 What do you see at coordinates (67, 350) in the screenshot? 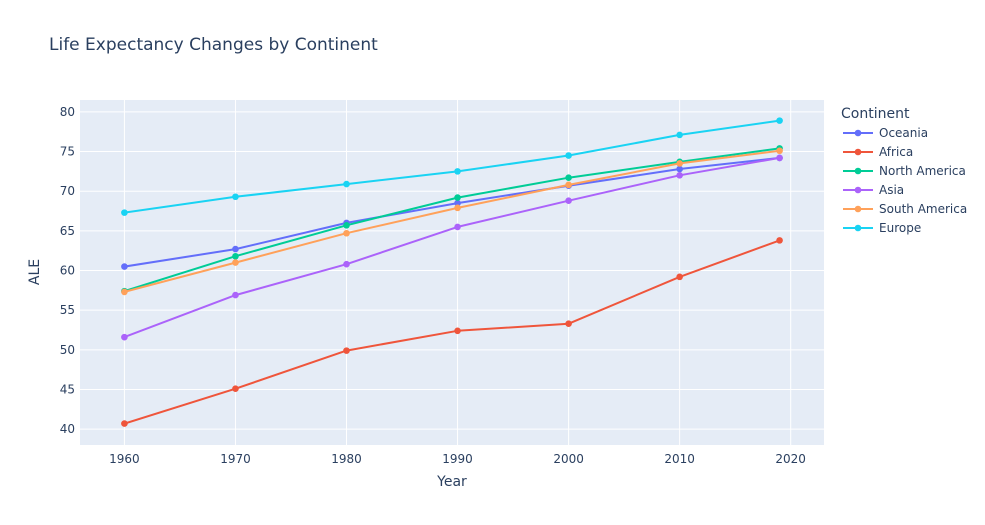
I see `y-tick-label: 50` at bounding box center [67, 350].